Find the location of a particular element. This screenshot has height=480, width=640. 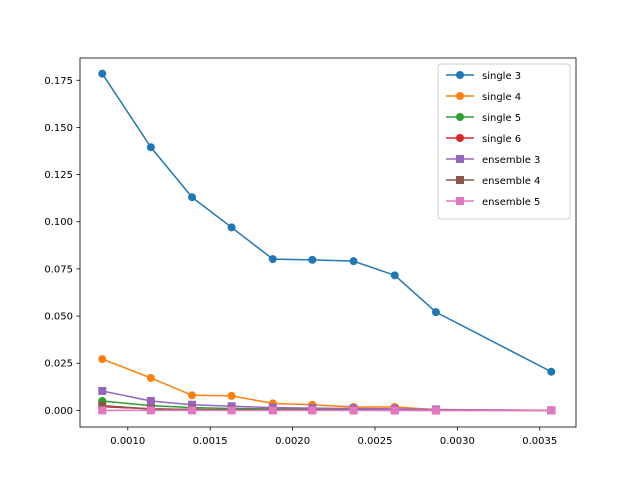

y-tick-label: 0.000 is located at coordinates (58, 411).